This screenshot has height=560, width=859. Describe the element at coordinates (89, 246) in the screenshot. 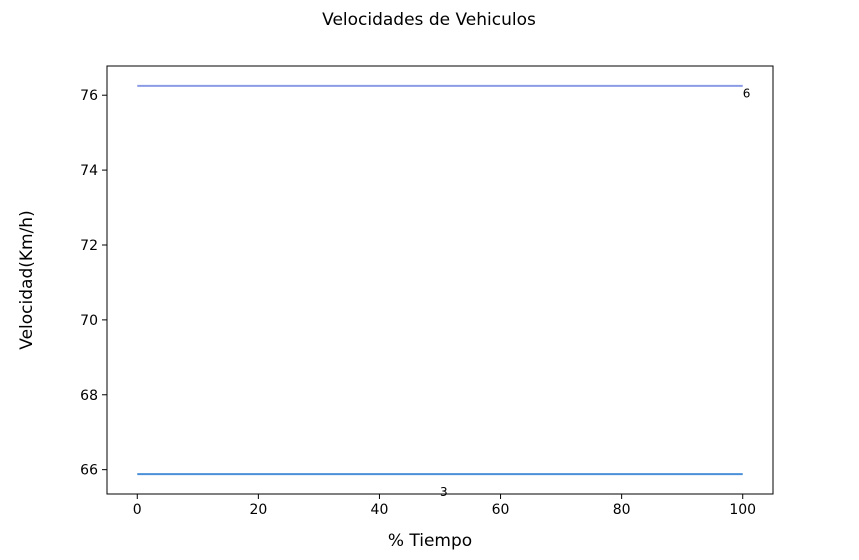

I see `y-tick-label: 72` at that location.